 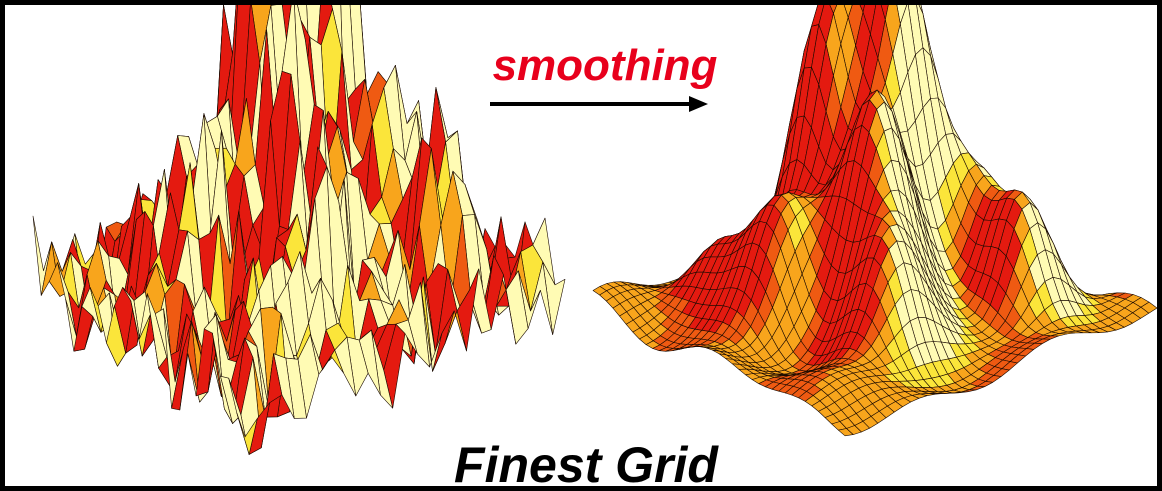 What do you see at coordinates (586, 464) in the screenshot?
I see `figure-title: Finest Grid` at bounding box center [586, 464].